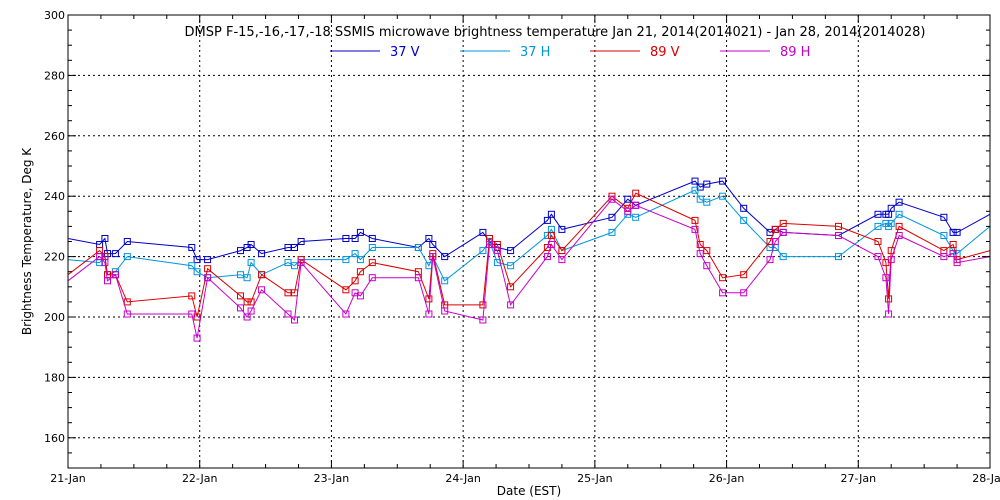 Image resolution: width=1000 pixels, height=500 pixels. Describe the element at coordinates (54, 196) in the screenshot. I see `y-tick-label: 240` at that location.